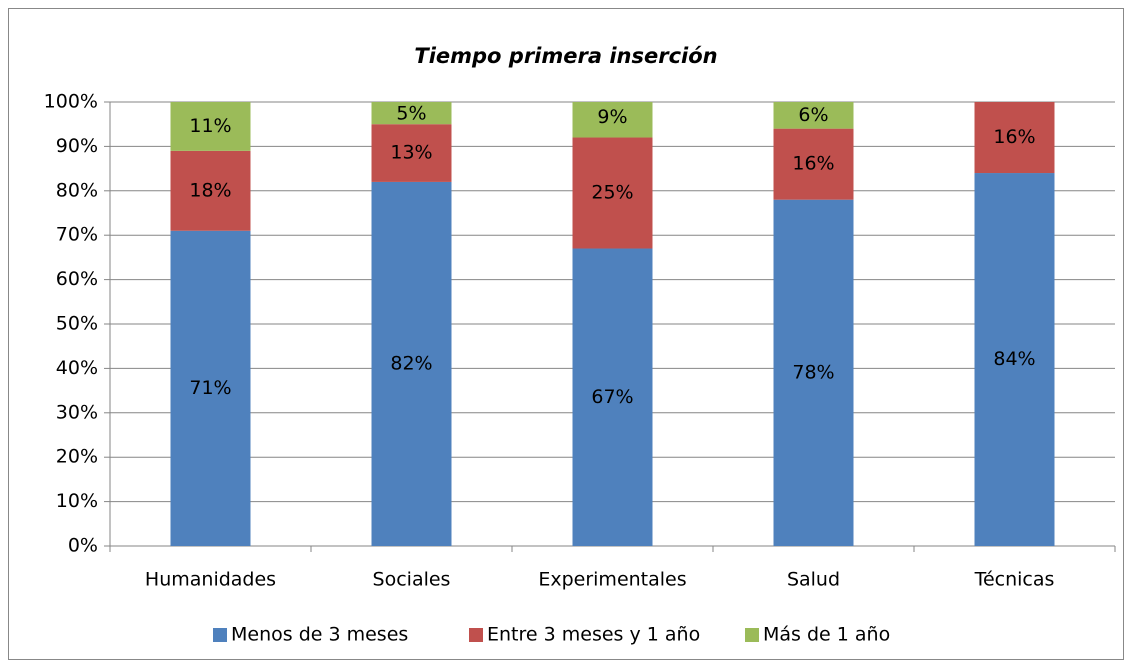 The width and height of the screenshot is (1132, 668). What do you see at coordinates (71, 102) in the screenshot?
I see `y-tick-label: 100%` at bounding box center [71, 102].